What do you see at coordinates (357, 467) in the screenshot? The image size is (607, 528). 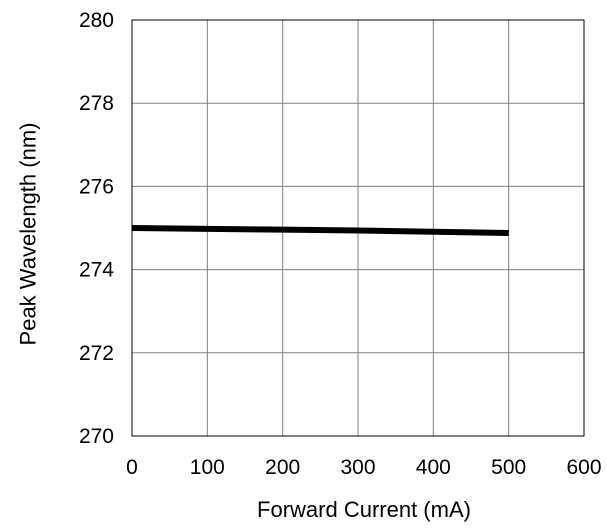 I see `x-tick-label: 300` at bounding box center [357, 467].